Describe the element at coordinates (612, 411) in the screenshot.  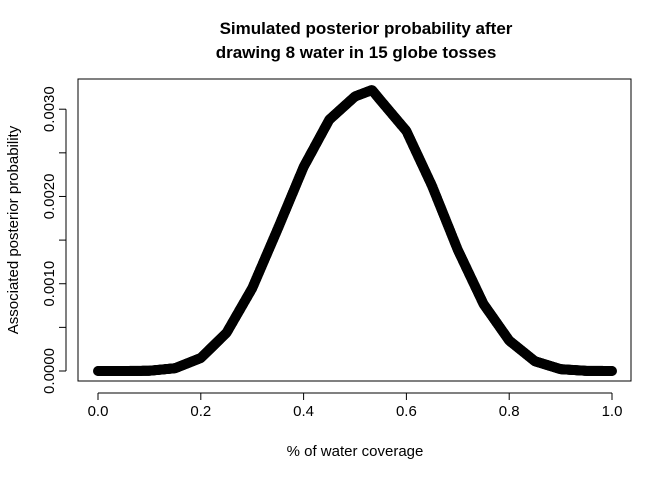
I see `x-tick-label: 1.0` at that location.